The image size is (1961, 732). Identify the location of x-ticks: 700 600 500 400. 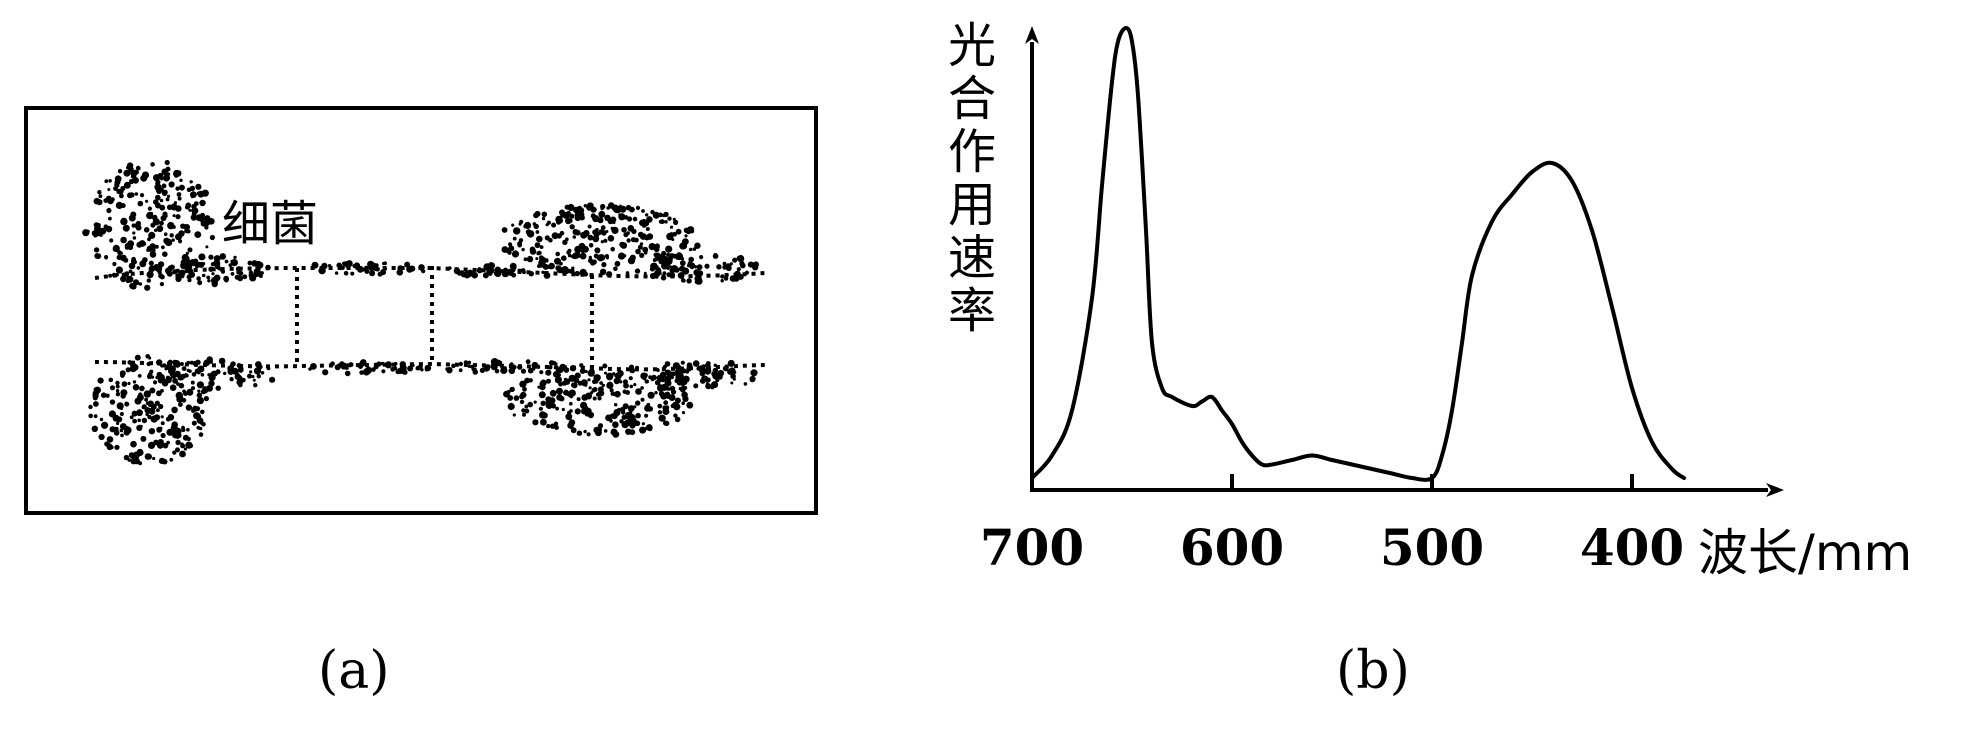
(1332, 525).